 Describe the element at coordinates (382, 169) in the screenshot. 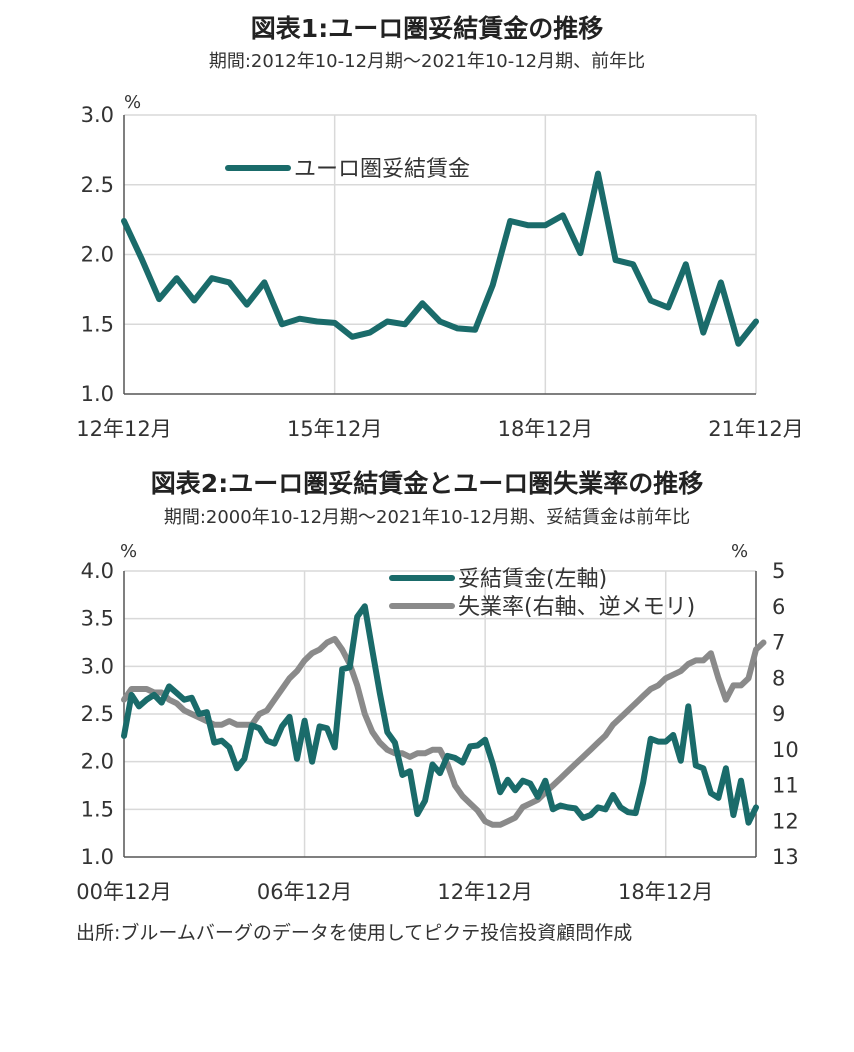

I see `chart1-legend-label: ユーロ圏妥結賃金` at that location.